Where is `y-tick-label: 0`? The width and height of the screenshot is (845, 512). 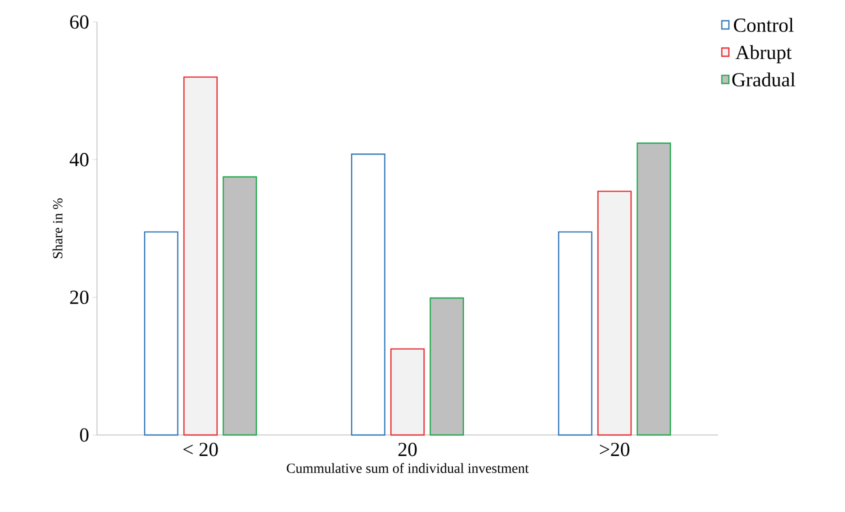
y-tick-label: 0 is located at coordinates (84, 435).